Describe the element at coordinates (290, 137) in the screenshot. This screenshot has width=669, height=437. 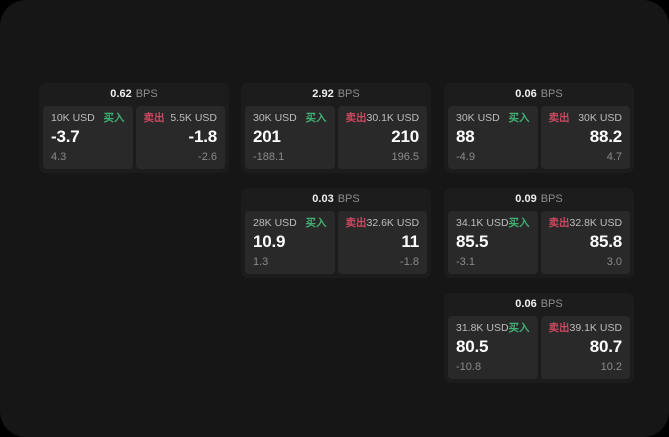
I see `buy-panel: 30K USD 买入 201 -188.1` at that location.